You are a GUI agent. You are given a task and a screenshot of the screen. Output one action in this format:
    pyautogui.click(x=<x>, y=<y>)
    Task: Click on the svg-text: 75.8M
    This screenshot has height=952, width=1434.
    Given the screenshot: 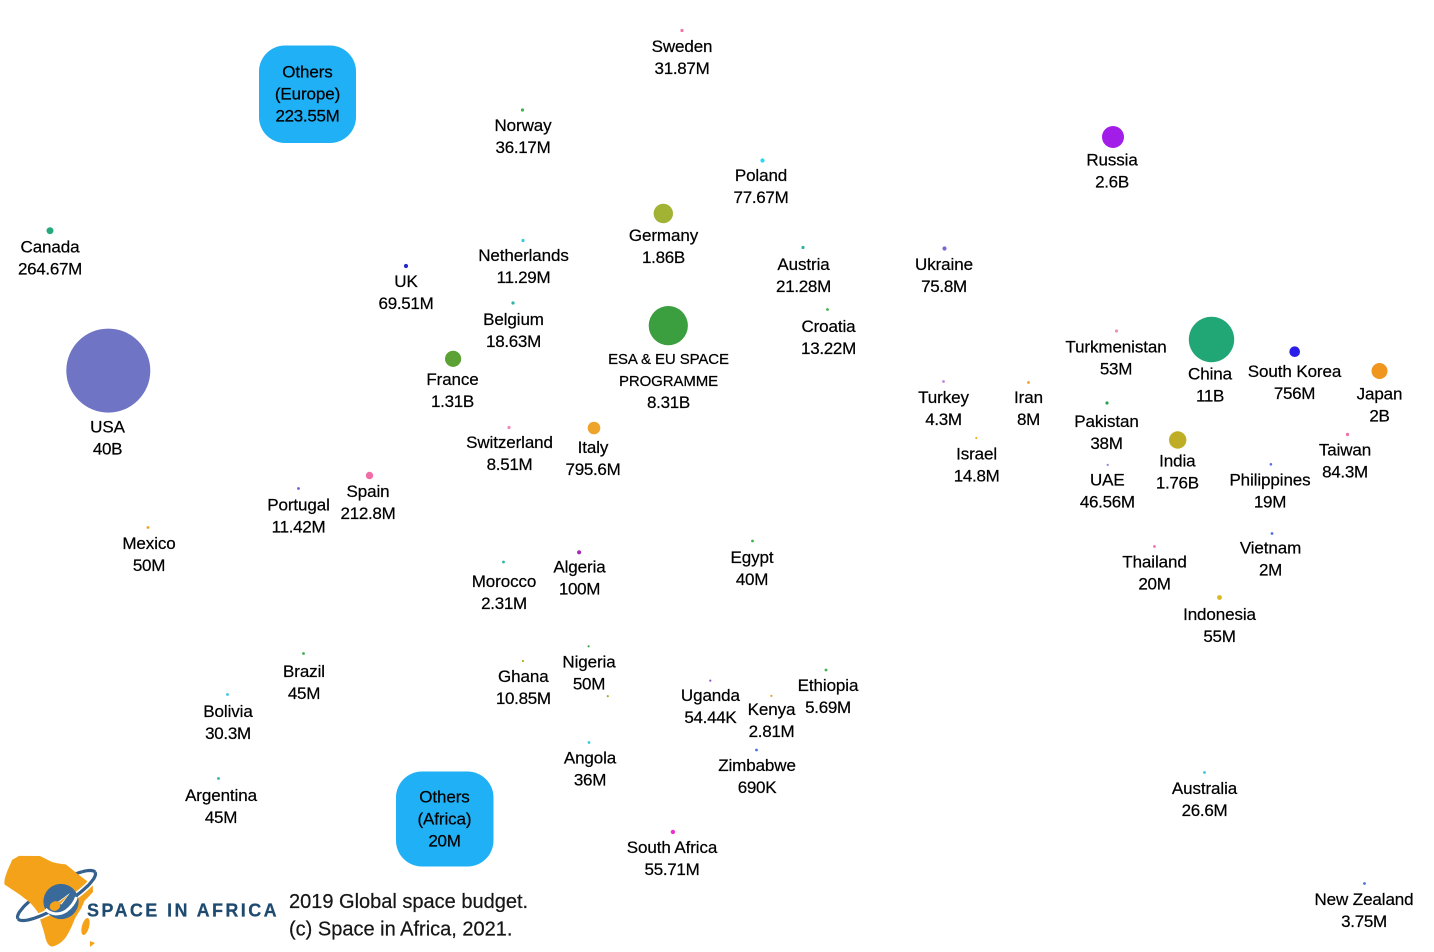 What is the action you would take?
    pyautogui.click(x=944, y=286)
    